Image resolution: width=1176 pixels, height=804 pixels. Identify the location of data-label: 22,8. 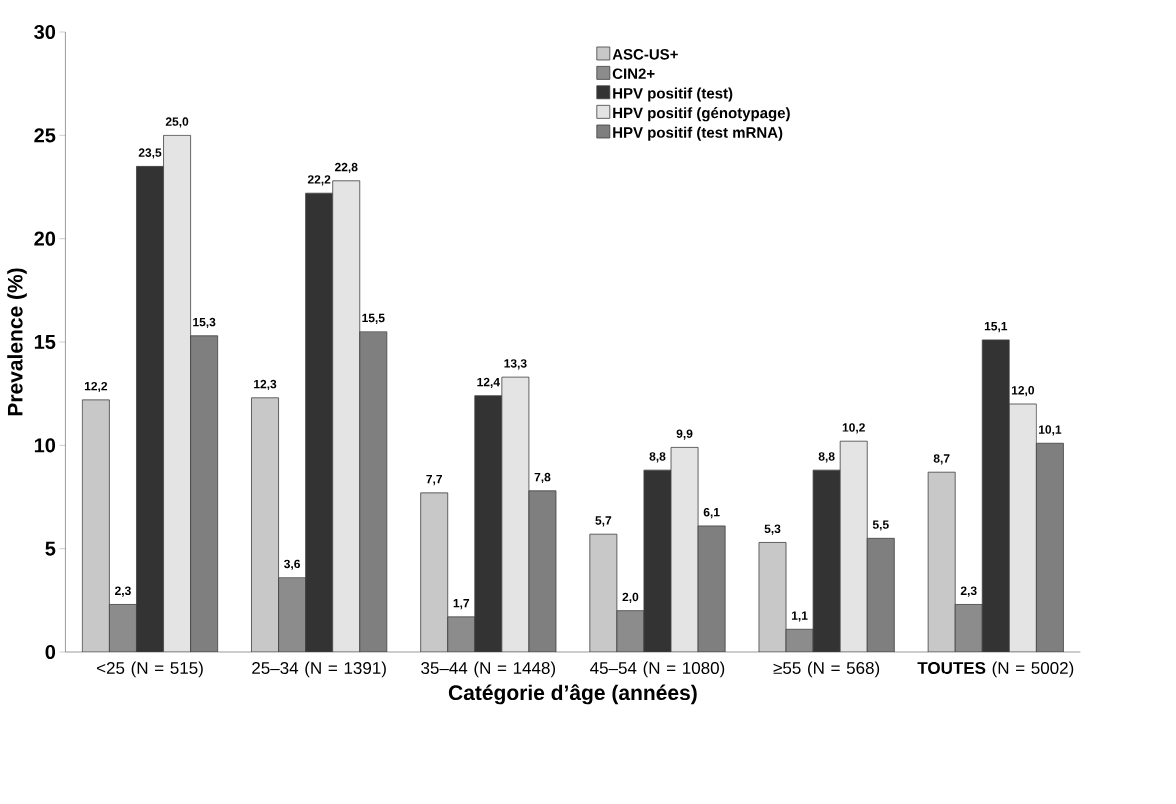
(346, 168).